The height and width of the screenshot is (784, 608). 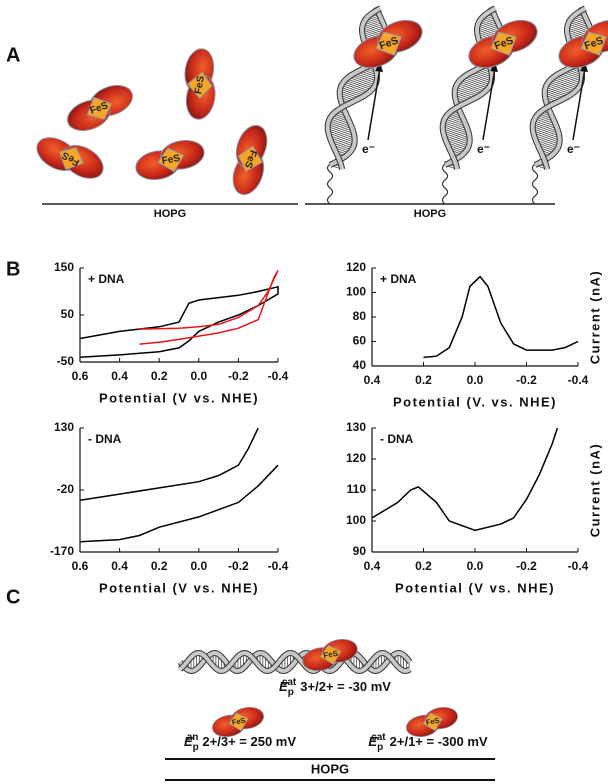 I want to click on y-tick-label: -20, so click(x=66, y=489).